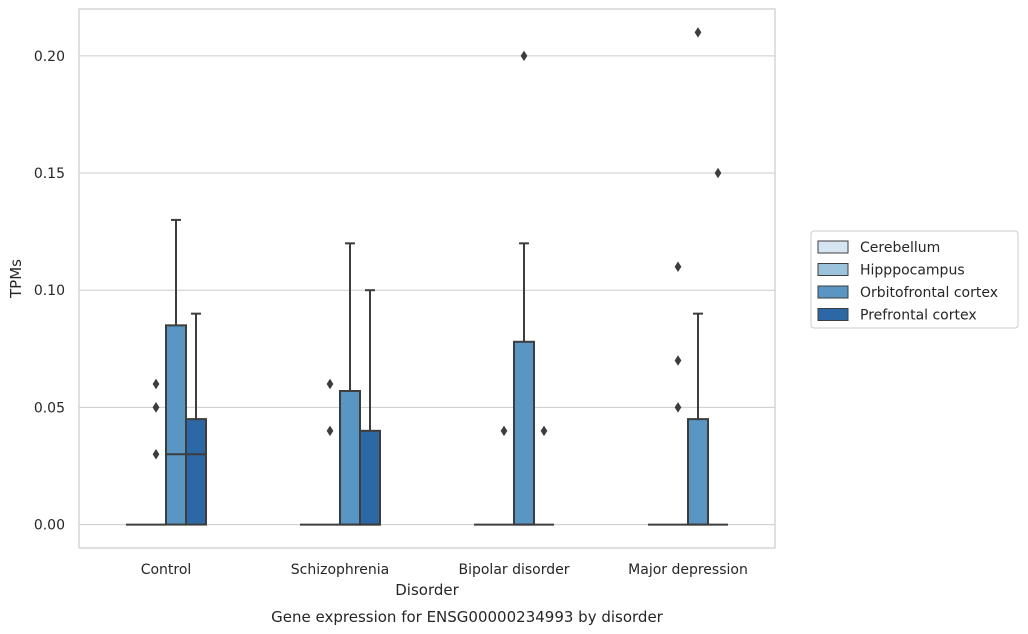 The image size is (1028, 634). I want to click on y-tick-label: 0.10, so click(49, 291).